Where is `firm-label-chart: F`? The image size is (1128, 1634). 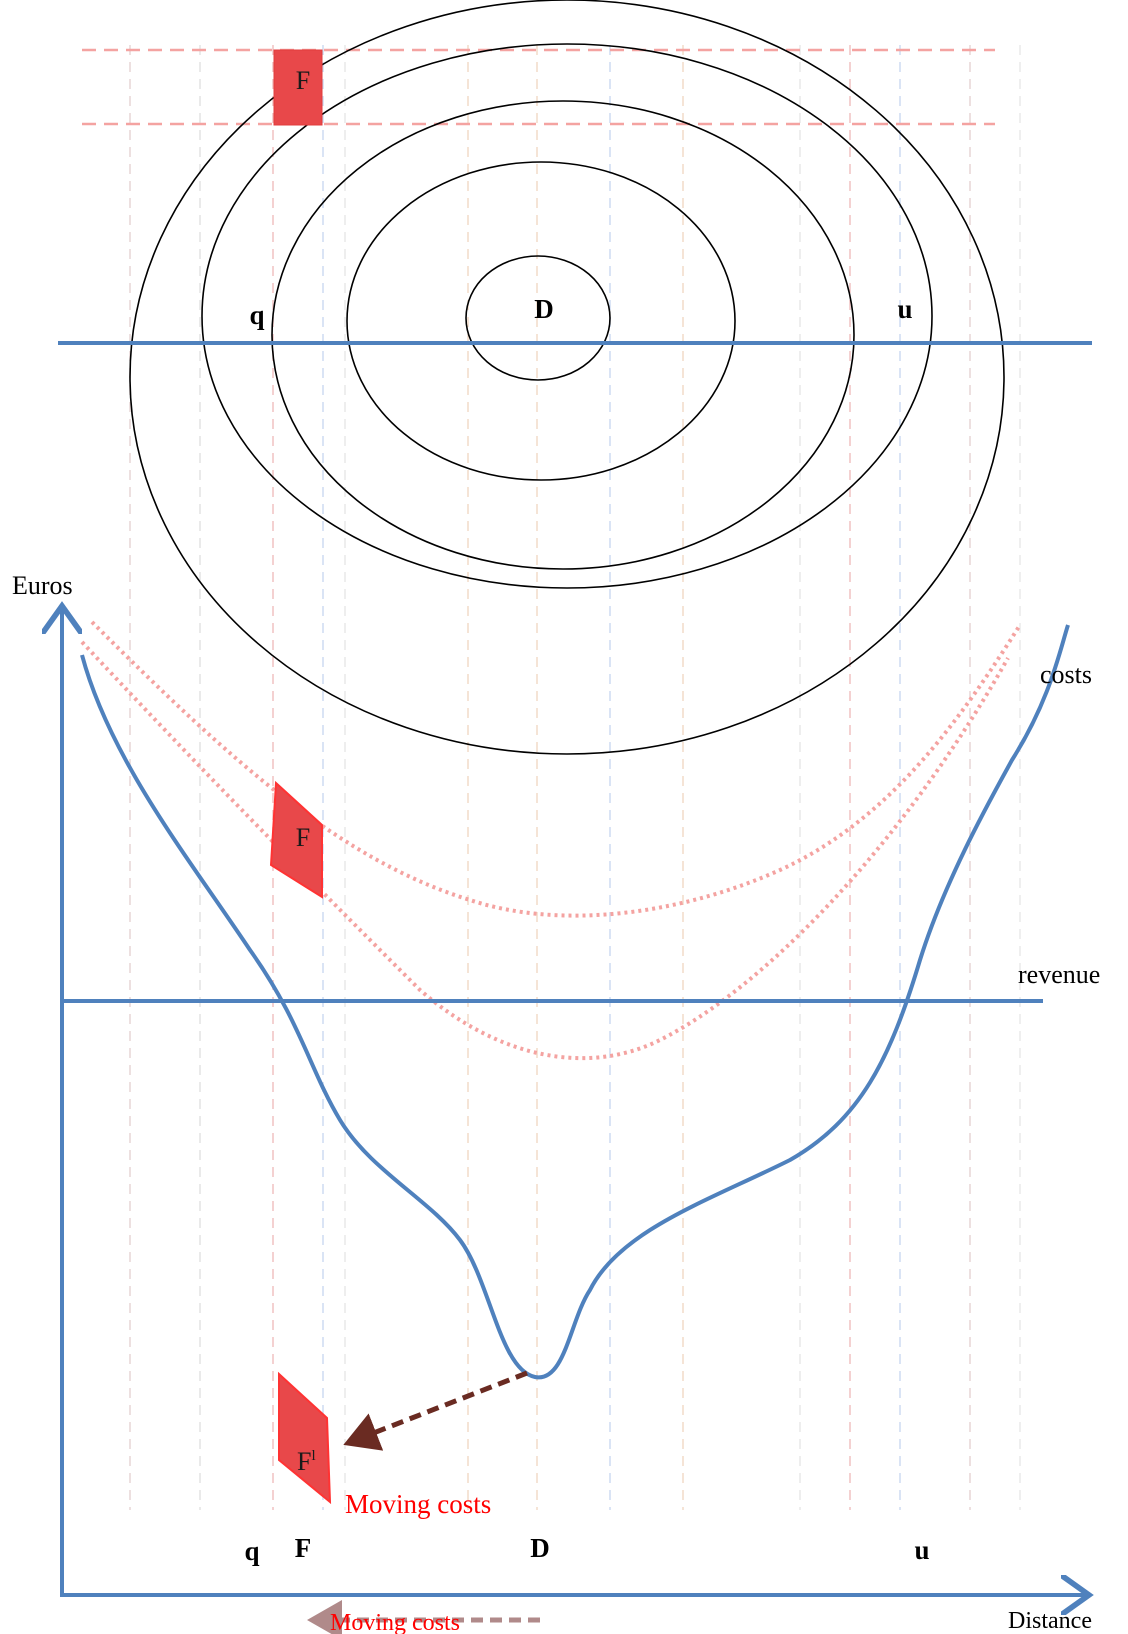
firm-label-chart: F is located at coordinates (303, 837).